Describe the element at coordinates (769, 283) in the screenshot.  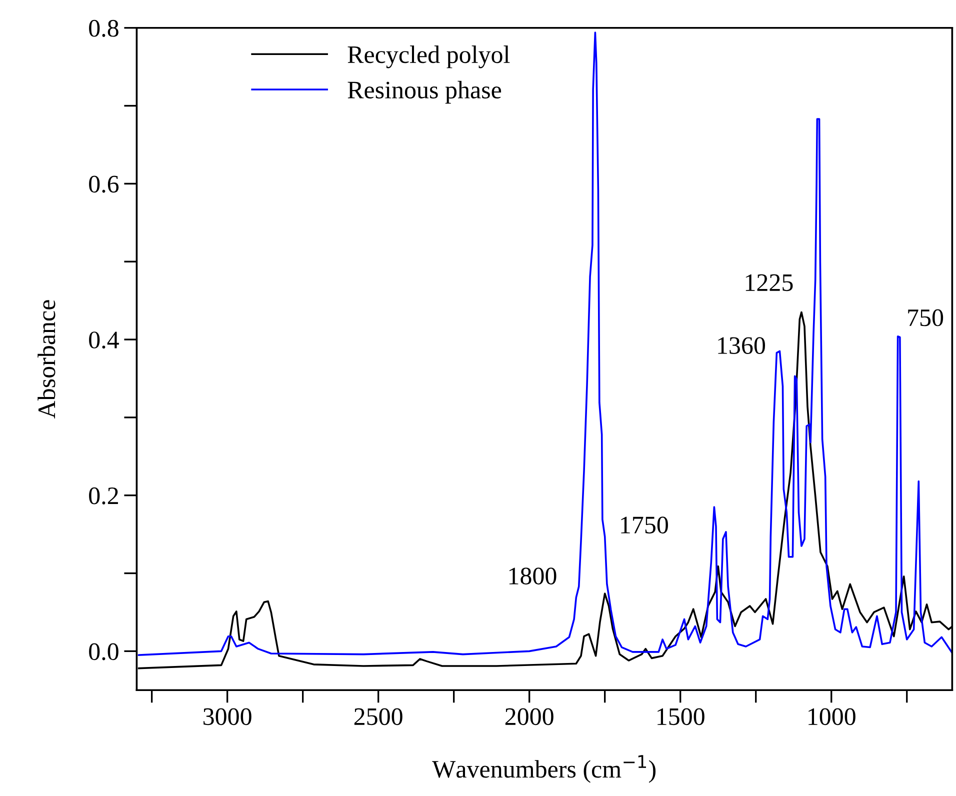
I see `annotation: 1225` at that location.